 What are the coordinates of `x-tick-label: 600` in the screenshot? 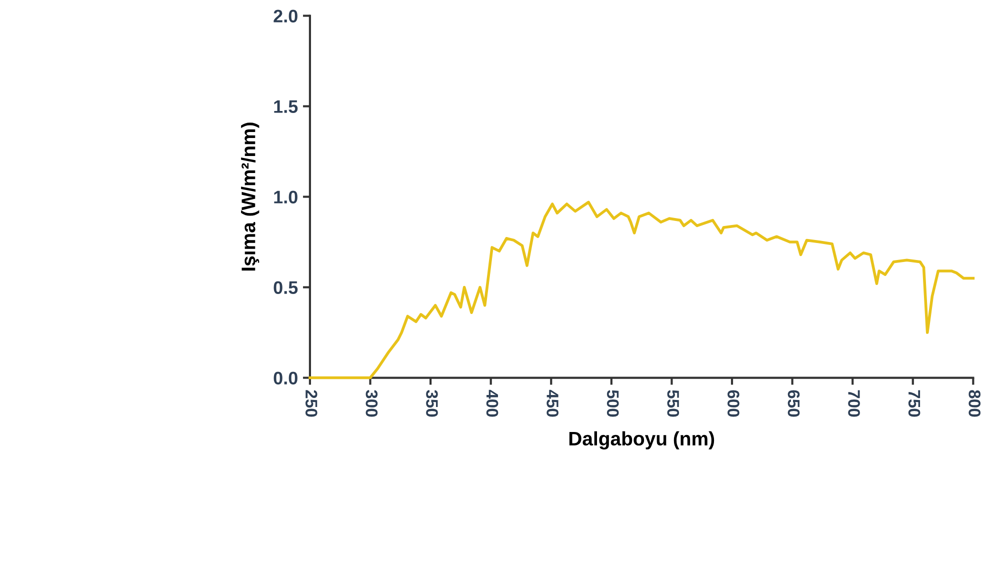 It's located at (734, 403).